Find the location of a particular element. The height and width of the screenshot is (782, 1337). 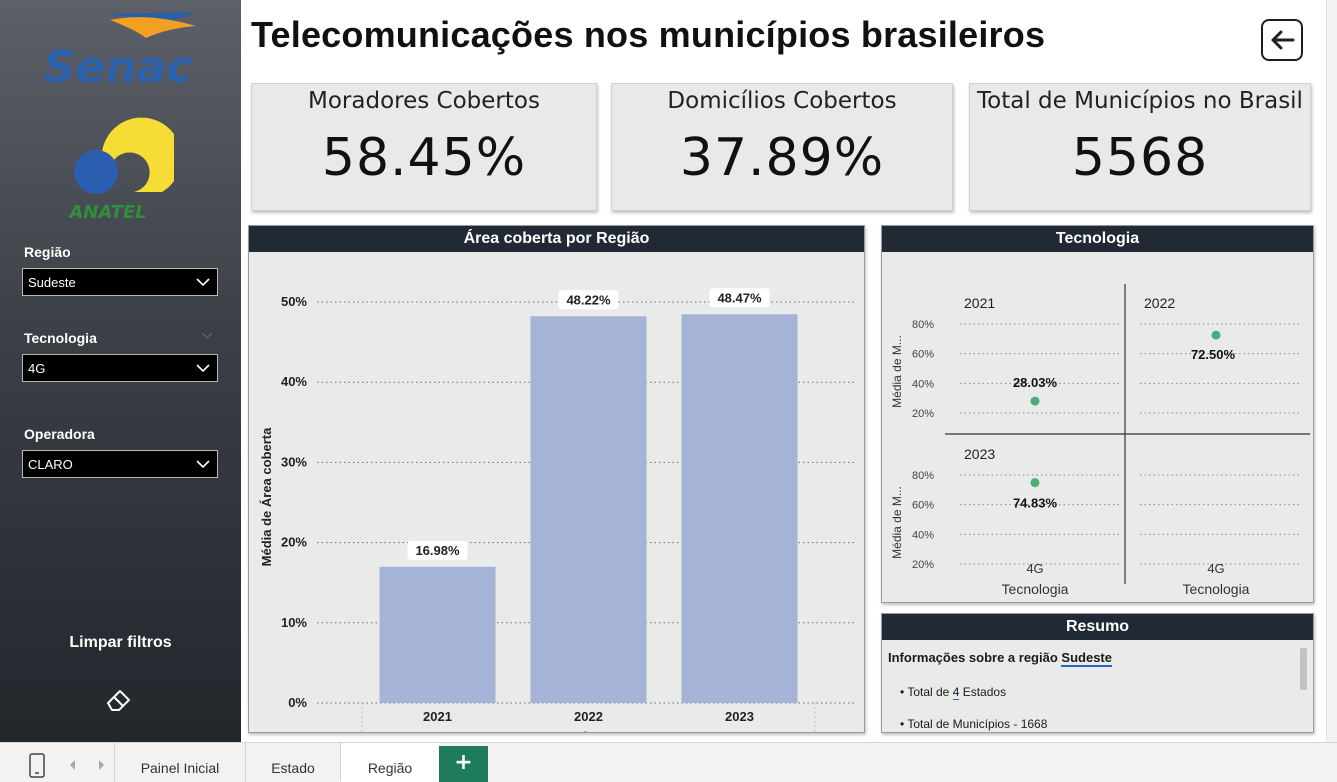

data-label: 48.22% is located at coordinates (588, 299).